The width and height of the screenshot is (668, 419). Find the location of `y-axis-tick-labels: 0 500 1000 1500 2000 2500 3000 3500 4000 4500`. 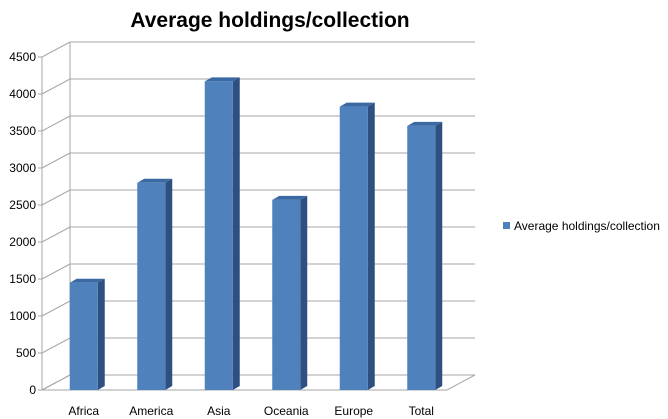

y-axis-tick-labels: 0 500 1000 1500 2000 2500 3000 3500 4000 4500 is located at coordinates (22, 223).